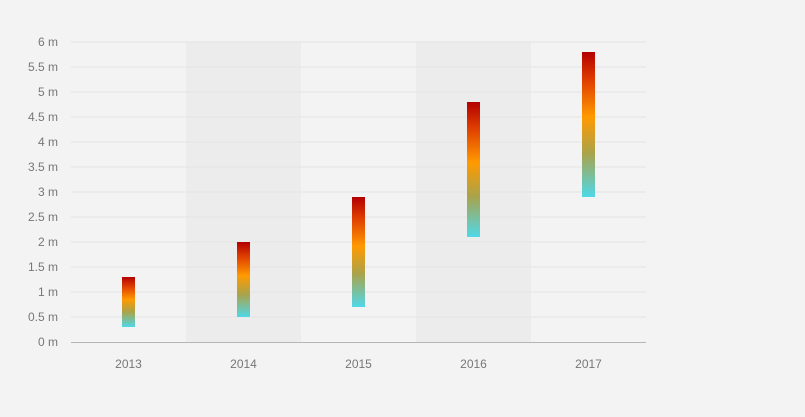 The image size is (805, 417). Describe the element at coordinates (48, 292) in the screenshot. I see `y-tick-label: 1 m` at that location.